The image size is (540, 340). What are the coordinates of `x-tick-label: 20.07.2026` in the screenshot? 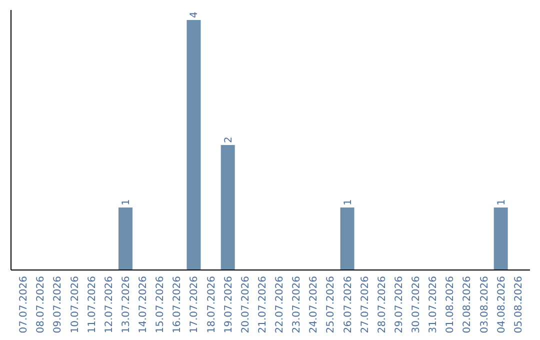 It's located at (246, 305).